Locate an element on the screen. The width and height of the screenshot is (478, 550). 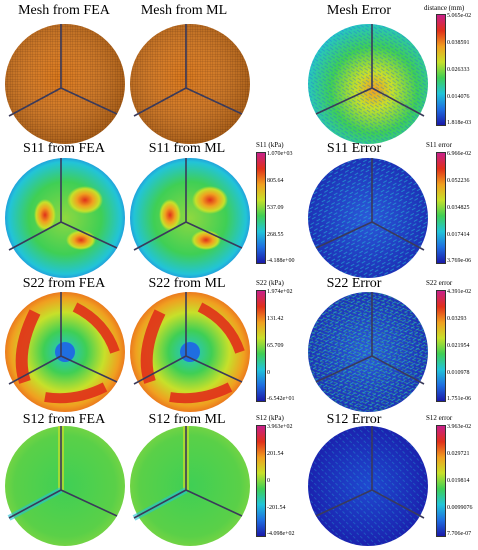
mesh-error-colorbar is located at coordinates (441, 70).